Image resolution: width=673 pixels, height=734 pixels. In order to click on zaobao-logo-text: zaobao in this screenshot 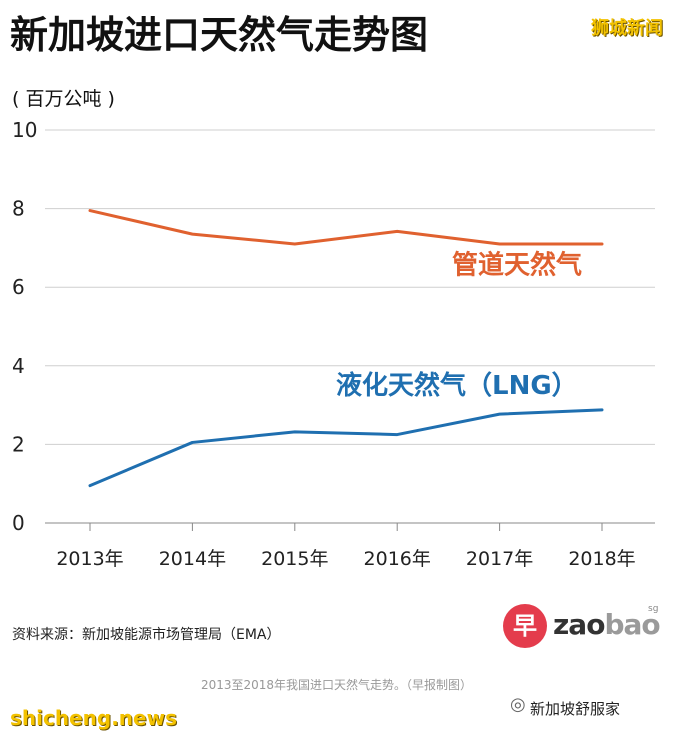, I will do `click(607, 624)`.